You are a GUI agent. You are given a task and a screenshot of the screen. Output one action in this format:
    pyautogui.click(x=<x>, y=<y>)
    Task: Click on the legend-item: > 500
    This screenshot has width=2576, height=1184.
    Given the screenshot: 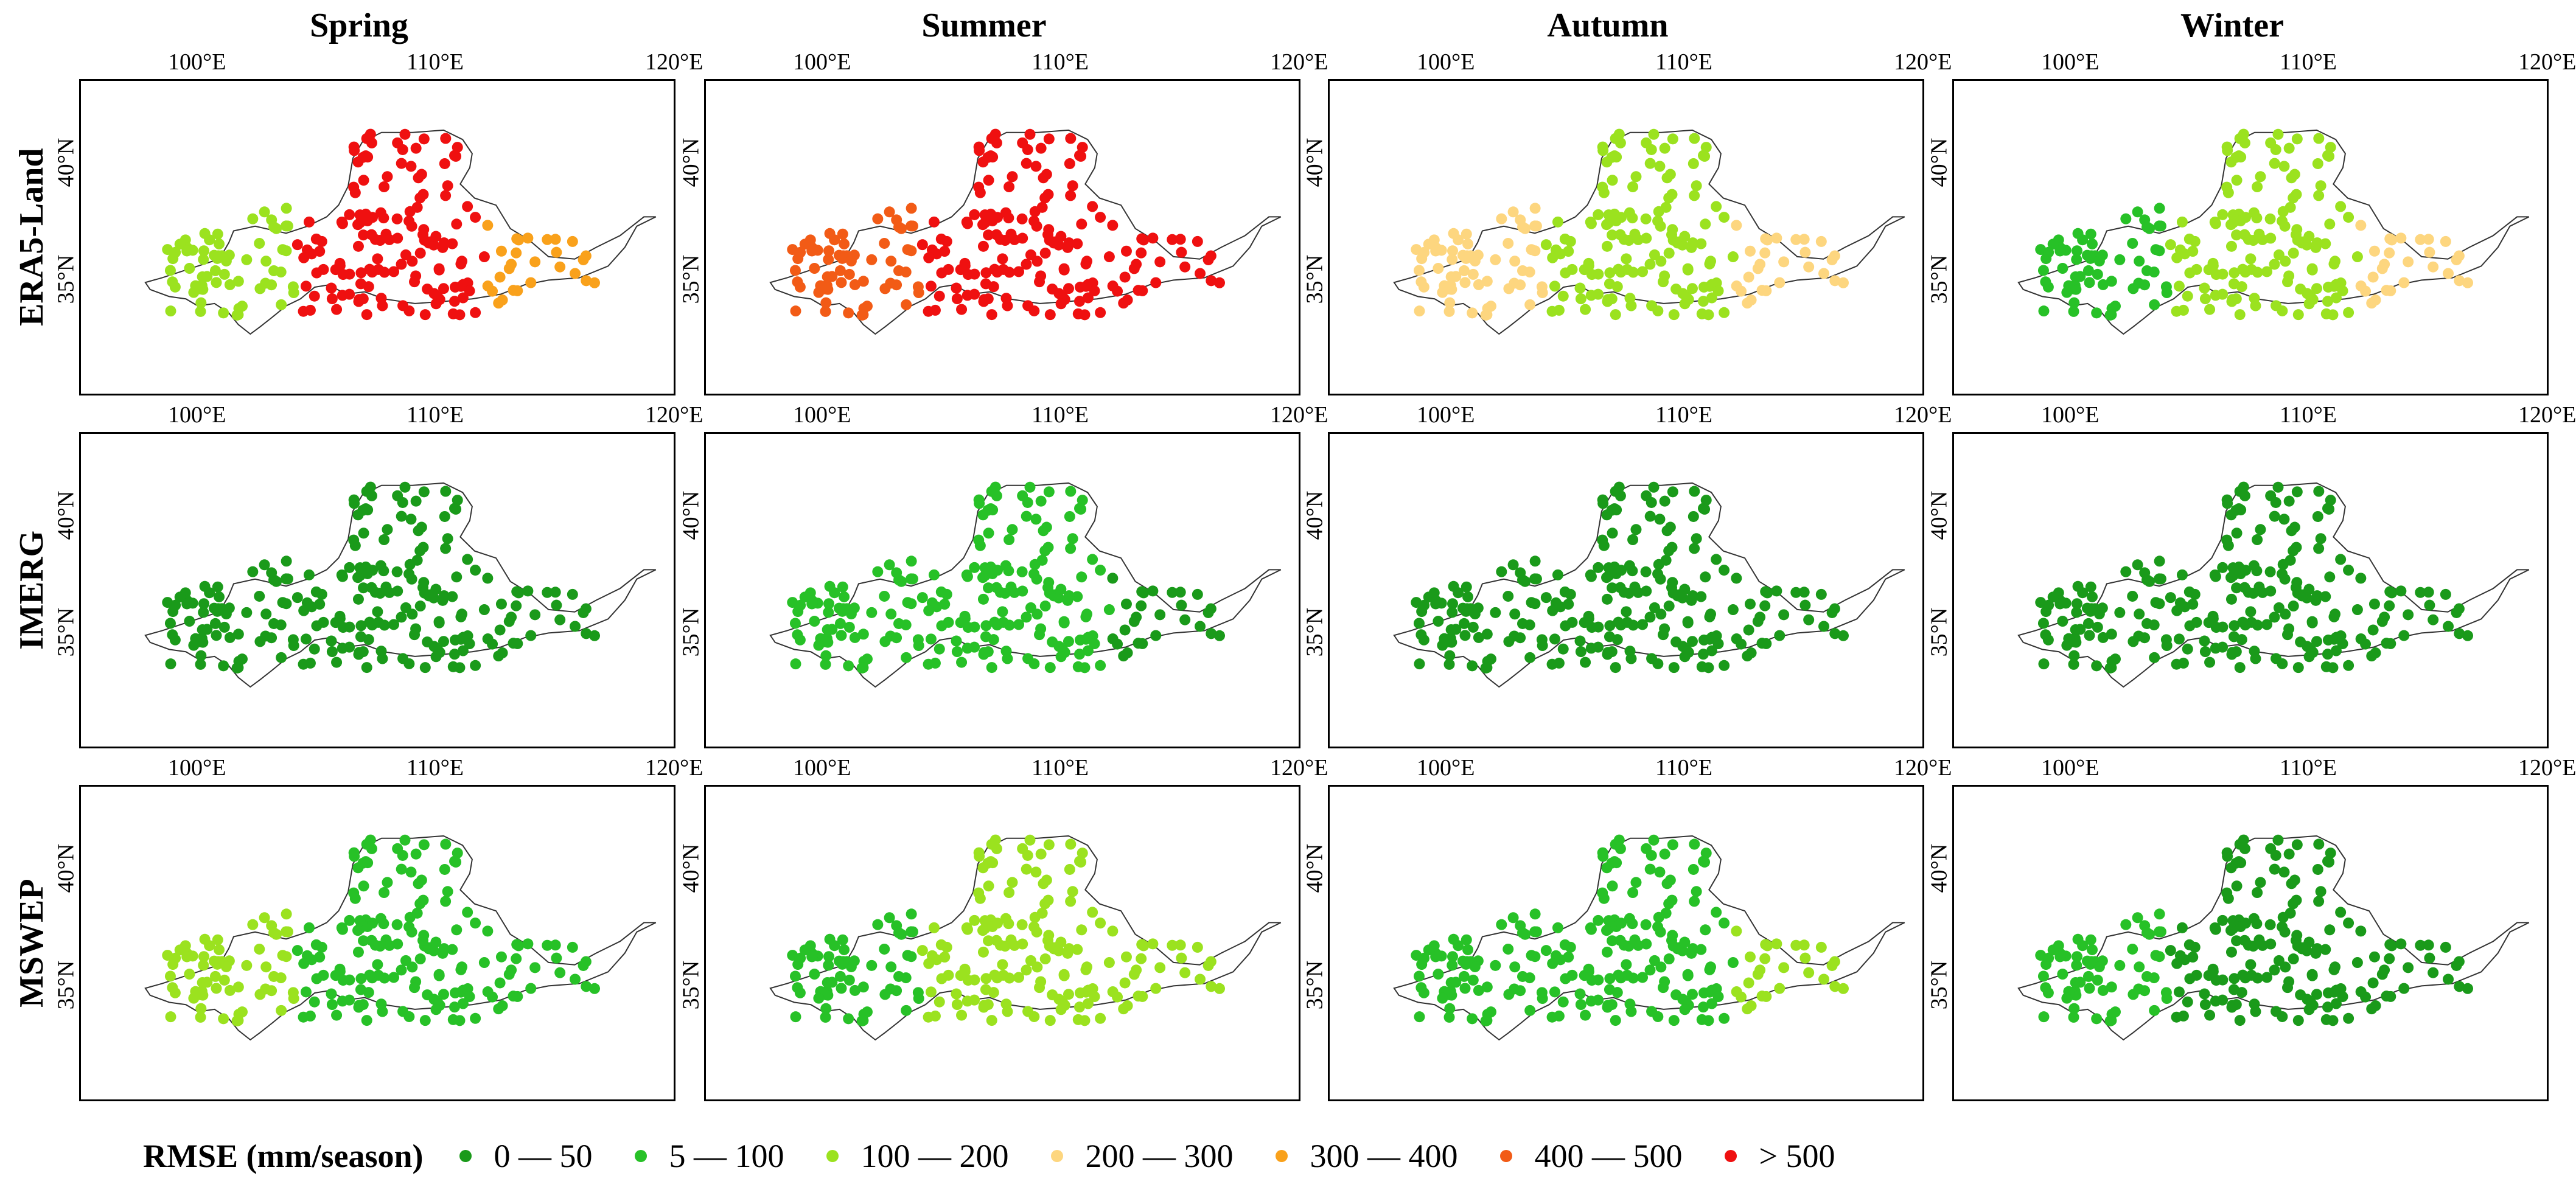 What is the action you would take?
    pyautogui.click(x=1780, y=1156)
    